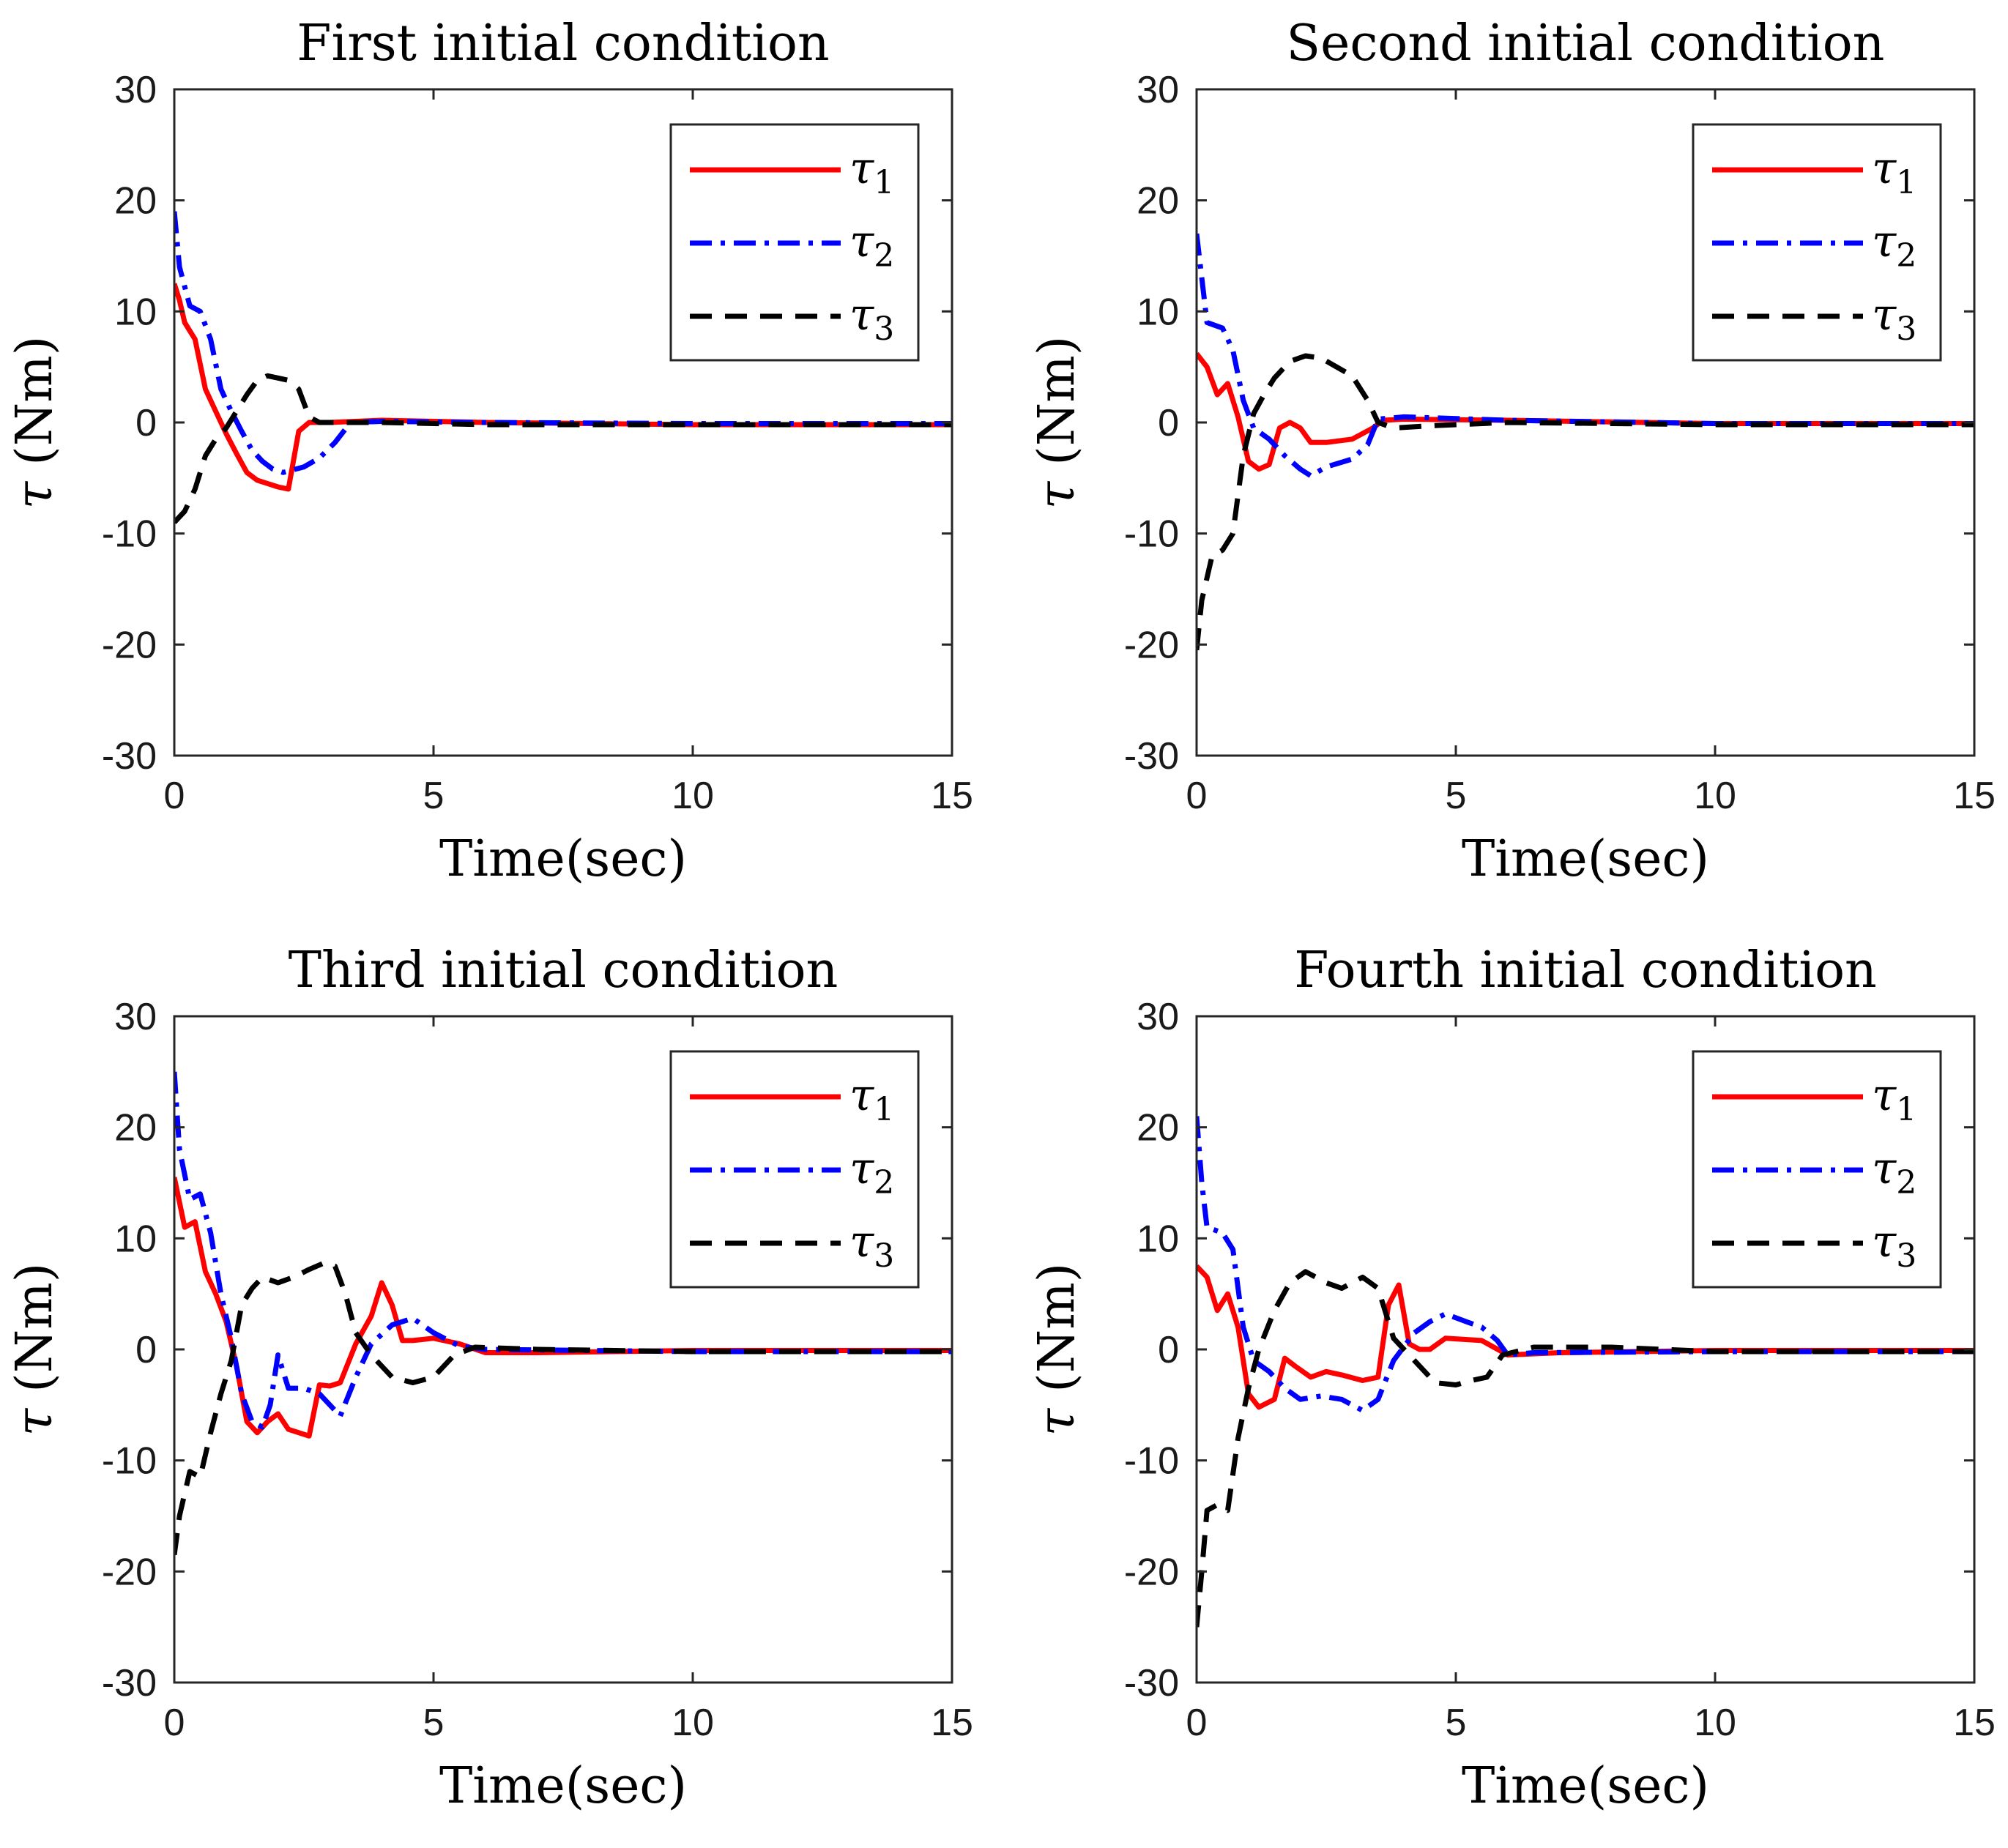 Image resolution: width=2008 pixels, height=1848 pixels. I want to click on chart-title: Second initial condition, so click(1586, 43).